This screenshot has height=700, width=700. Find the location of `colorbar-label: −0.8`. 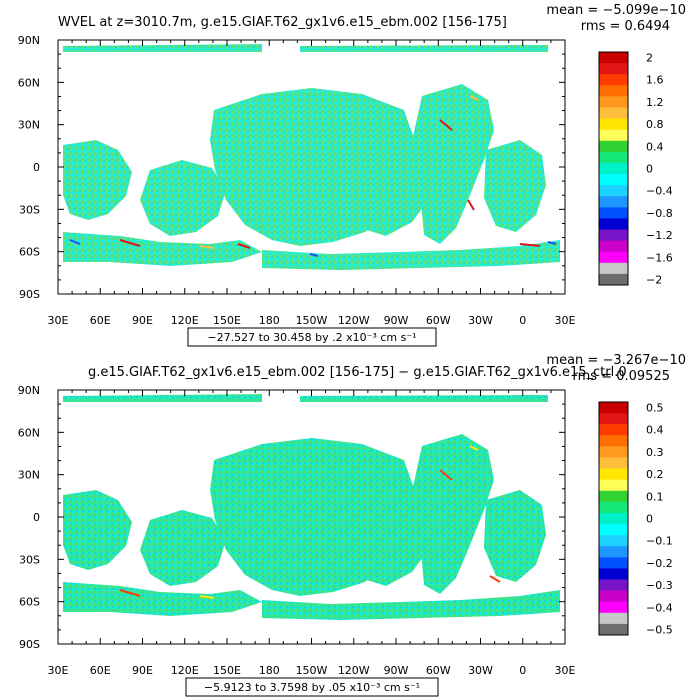

colorbar-label: −0.8 is located at coordinates (659, 213).